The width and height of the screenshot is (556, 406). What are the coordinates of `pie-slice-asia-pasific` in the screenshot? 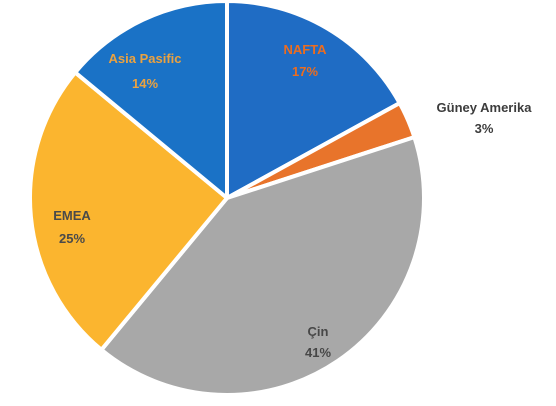 It's located at (151, 100).